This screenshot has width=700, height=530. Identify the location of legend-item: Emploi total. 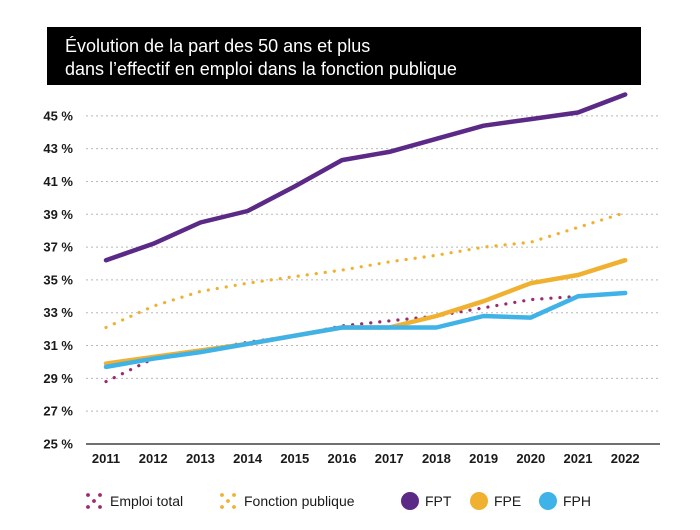
(134, 501).